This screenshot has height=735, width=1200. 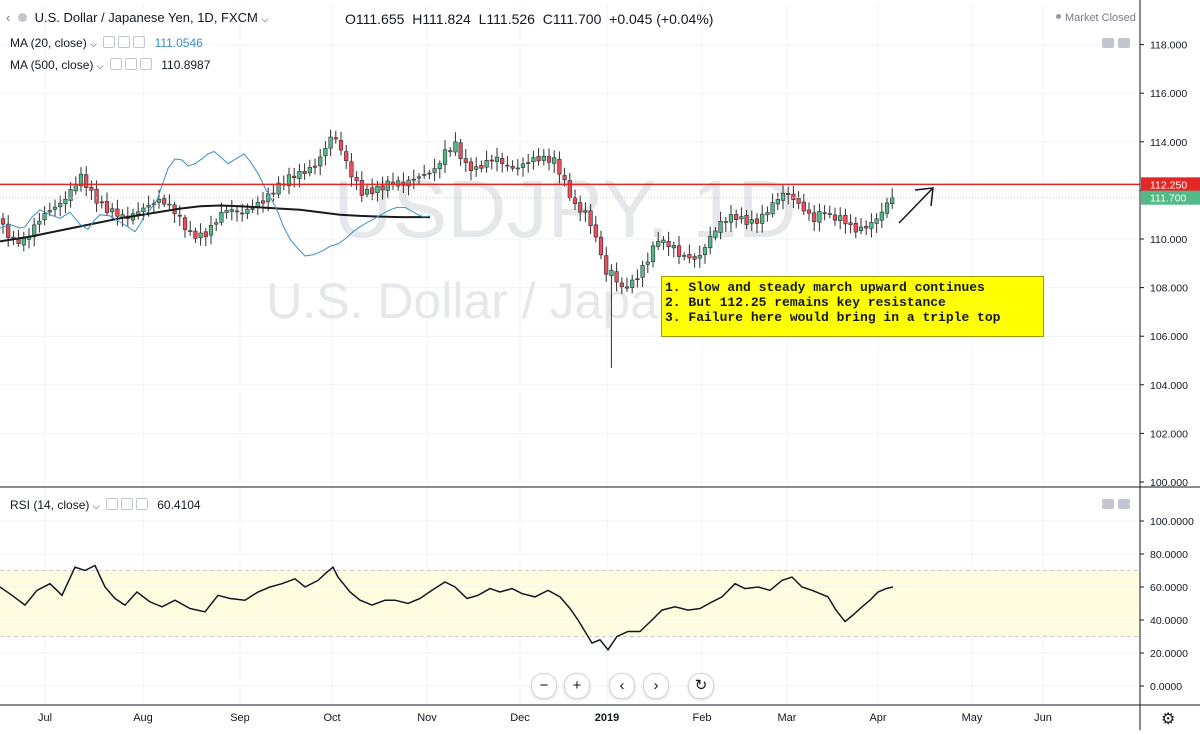 I want to click on price-tick-label: 104.000, so click(x=1169, y=386).